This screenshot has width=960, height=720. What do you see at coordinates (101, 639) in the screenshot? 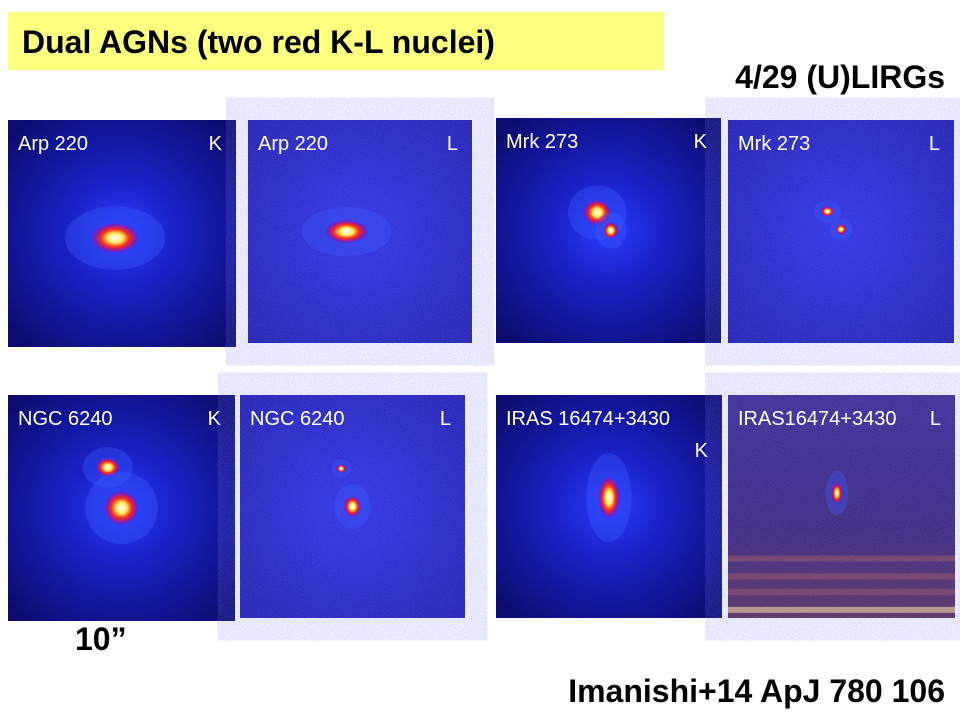
I see `scale-label: 10”` at bounding box center [101, 639].